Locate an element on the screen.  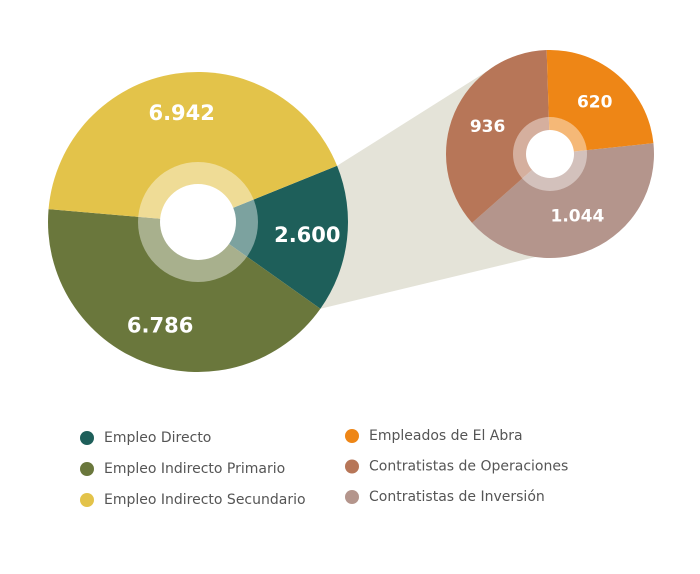
breakdown-donut: 1.044 936 620 is located at coordinates (550, 154).